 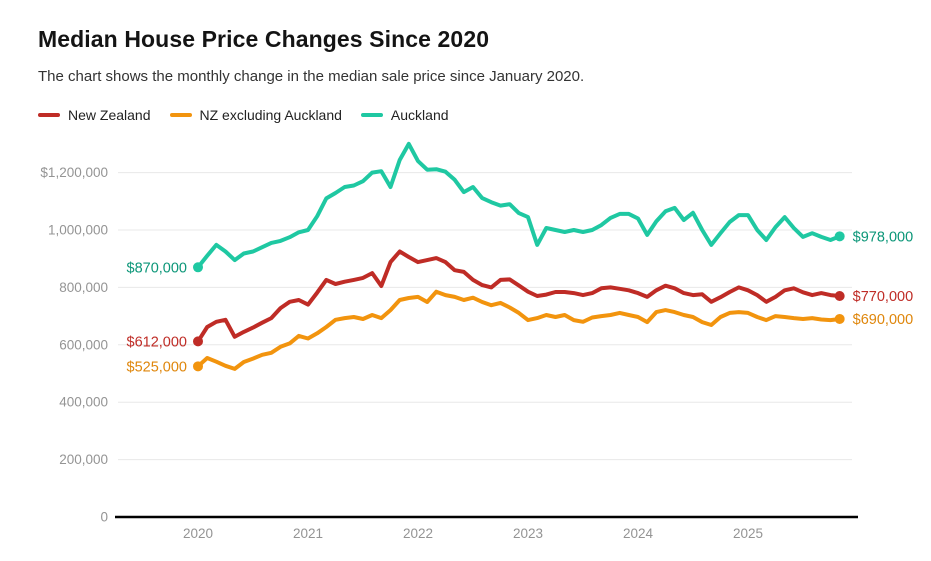 I want to click on series-start-dot-nz-excluding-auckland, so click(x=198, y=366).